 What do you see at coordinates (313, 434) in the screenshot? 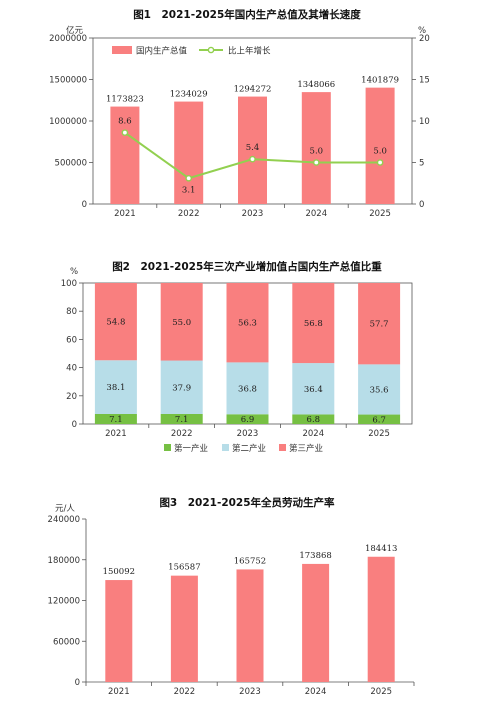
I see `chart2-x-tick-label: 2024` at bounding box center [313, 434].